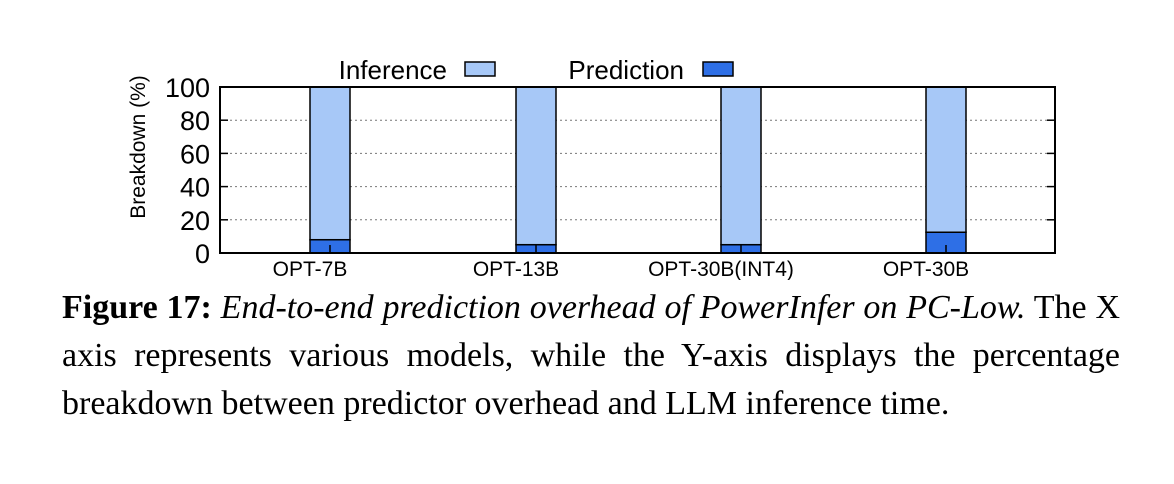 The image size is (1174, 484). I want to click on legend-swatch-inference, so click(480, 69).